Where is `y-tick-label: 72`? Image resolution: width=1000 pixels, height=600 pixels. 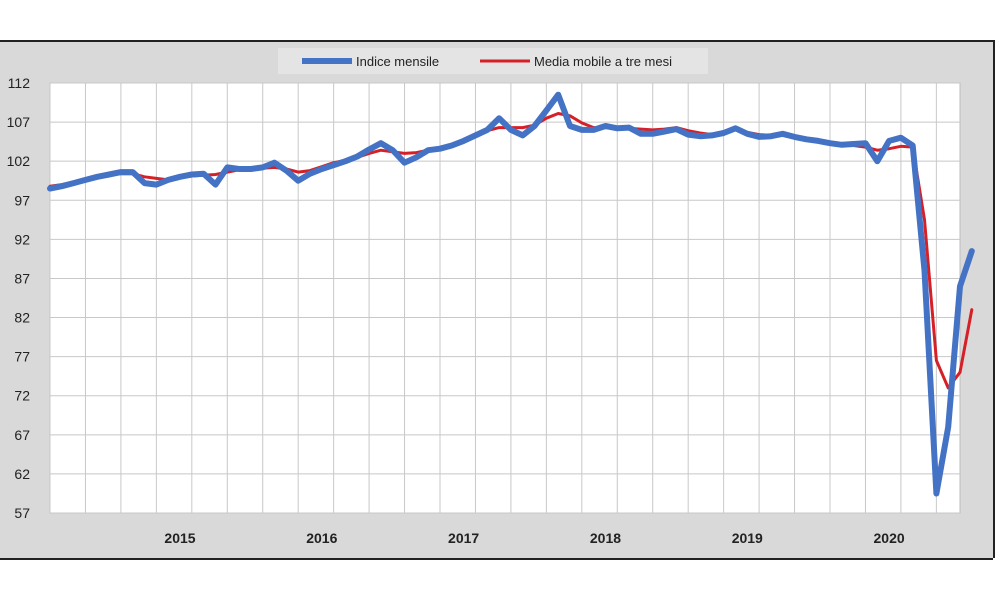 y-tick-label: 72 is located at coordinates (22, 396).